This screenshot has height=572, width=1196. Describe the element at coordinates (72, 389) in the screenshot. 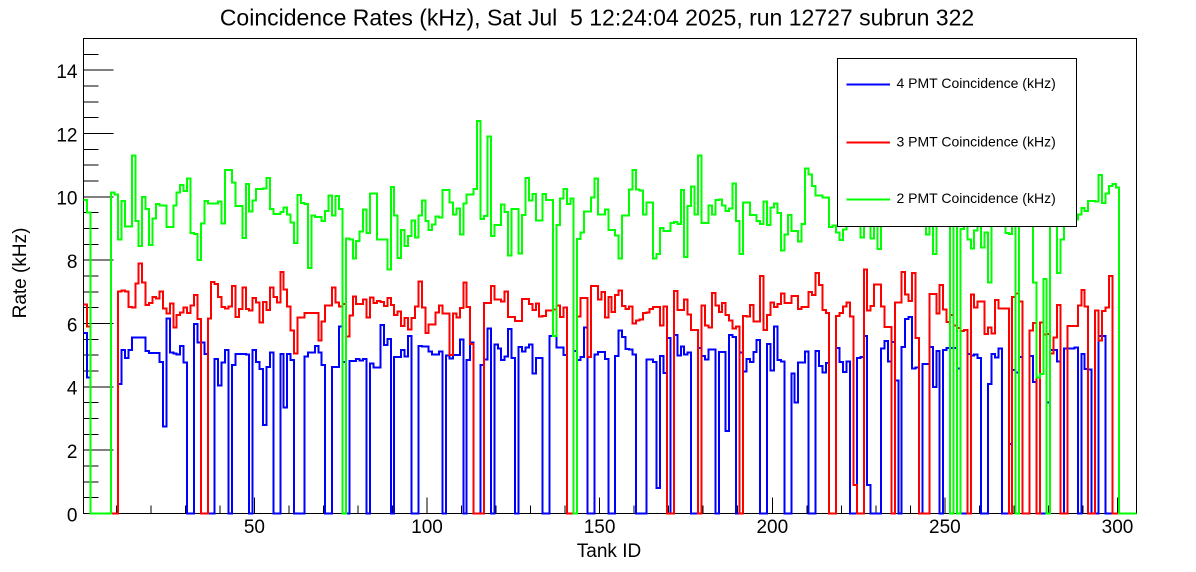

I see `svg-text: 4` at that location.